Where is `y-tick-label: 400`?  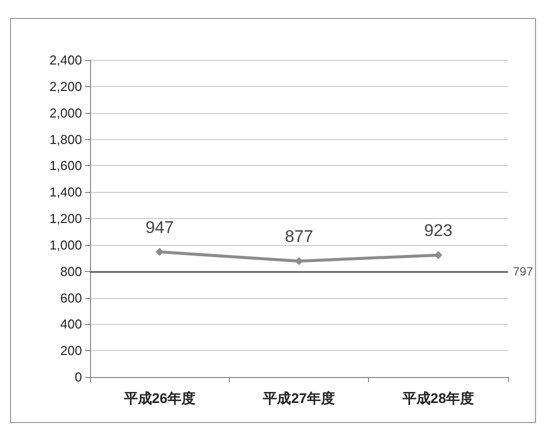 y-tick-label: 400 is located at coordinates (71, 324).